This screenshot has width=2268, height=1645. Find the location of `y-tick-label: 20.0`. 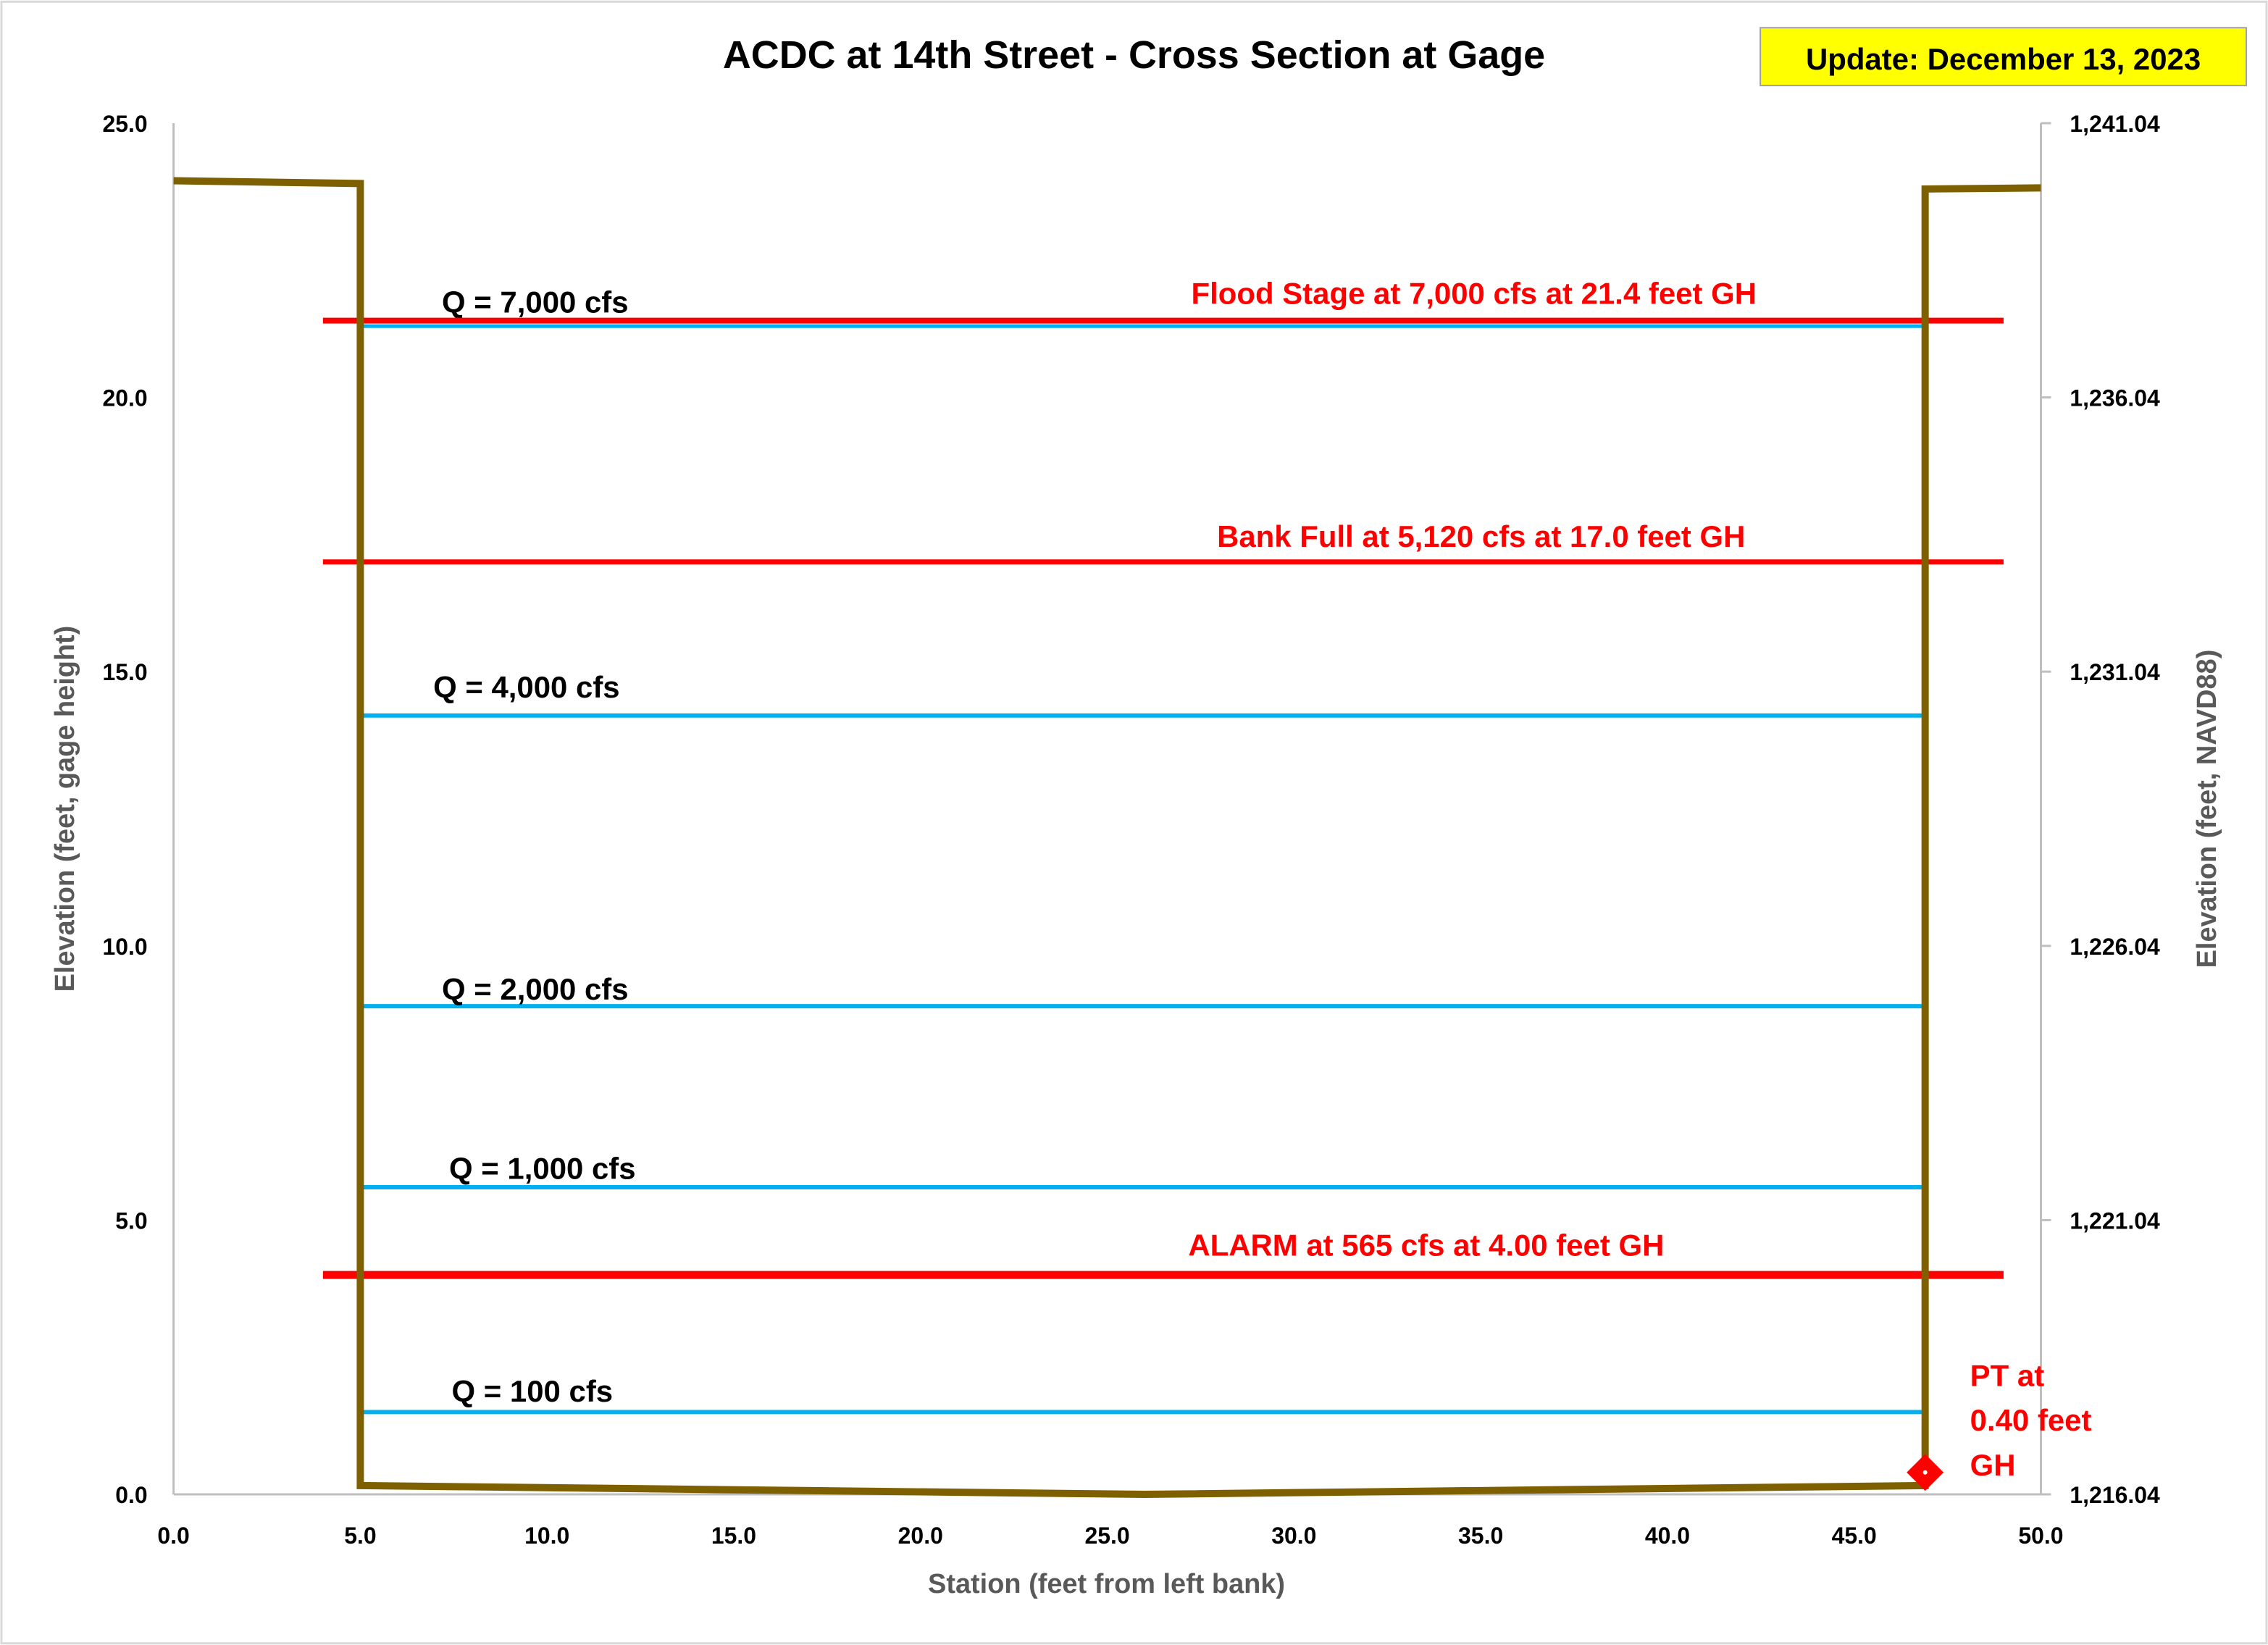

y-tick-label: 20.0 is located at coordinates (126, 398).